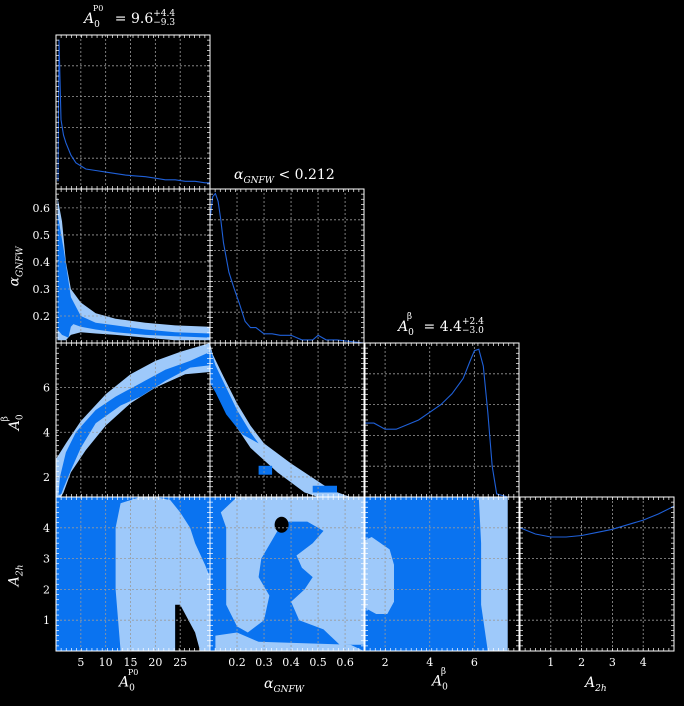 This screenshot has width=684, height=706. Describe the element at coordinates (284, 685) in the screenshot. I see `xlabel-alpha: αGNFW` at that location.